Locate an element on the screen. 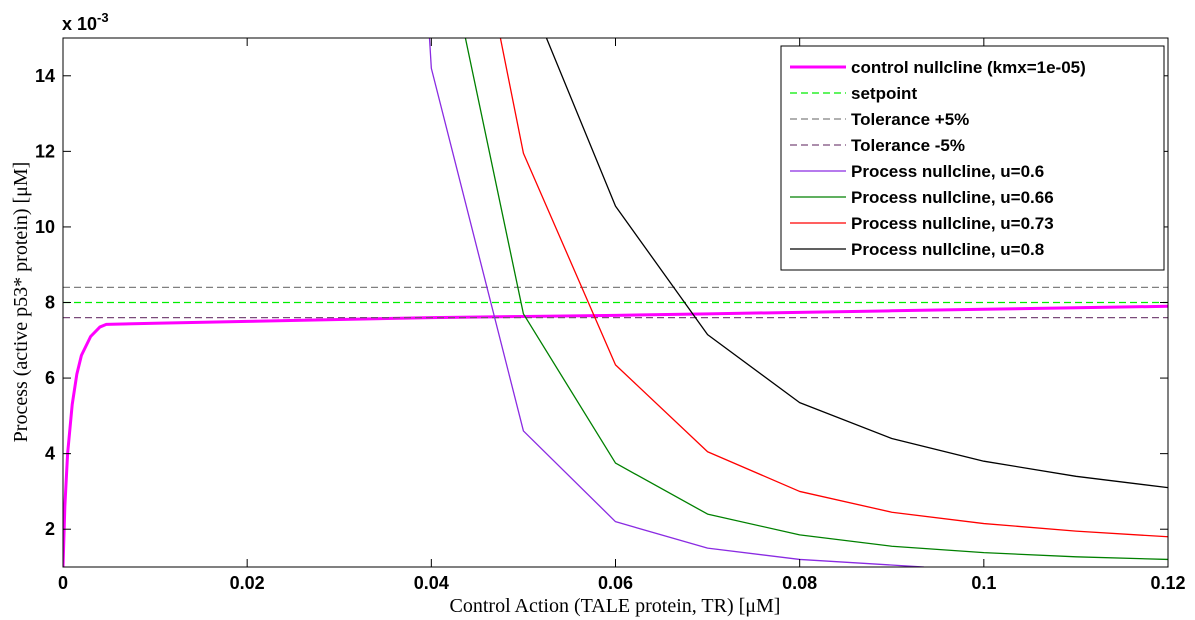  legend-label-3: Tolerance -5% is located at coordinates (908, 145).